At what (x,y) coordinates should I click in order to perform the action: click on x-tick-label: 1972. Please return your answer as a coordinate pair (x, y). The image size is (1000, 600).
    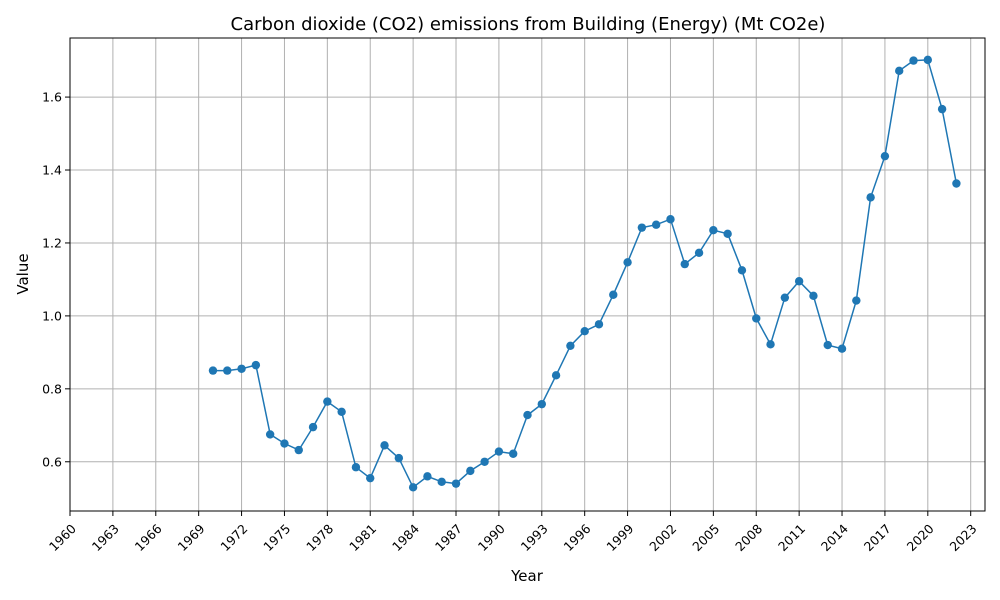
    Looking at the image, I should click on (233, 537).